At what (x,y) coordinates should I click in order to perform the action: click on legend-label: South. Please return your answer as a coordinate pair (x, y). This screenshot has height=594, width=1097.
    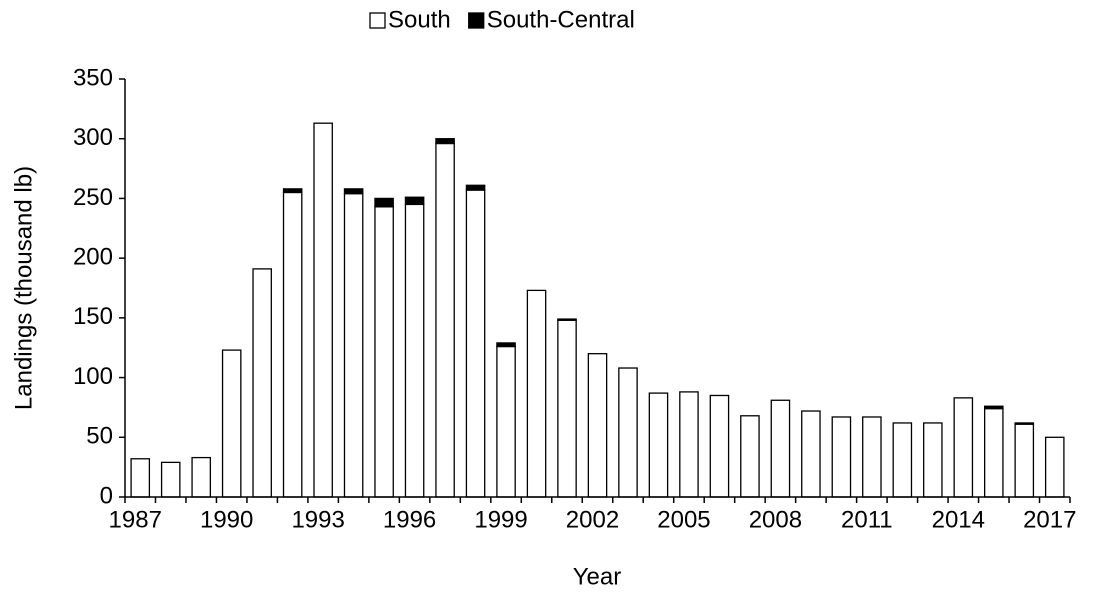
    Looking at the image, I should click on (419, 19).